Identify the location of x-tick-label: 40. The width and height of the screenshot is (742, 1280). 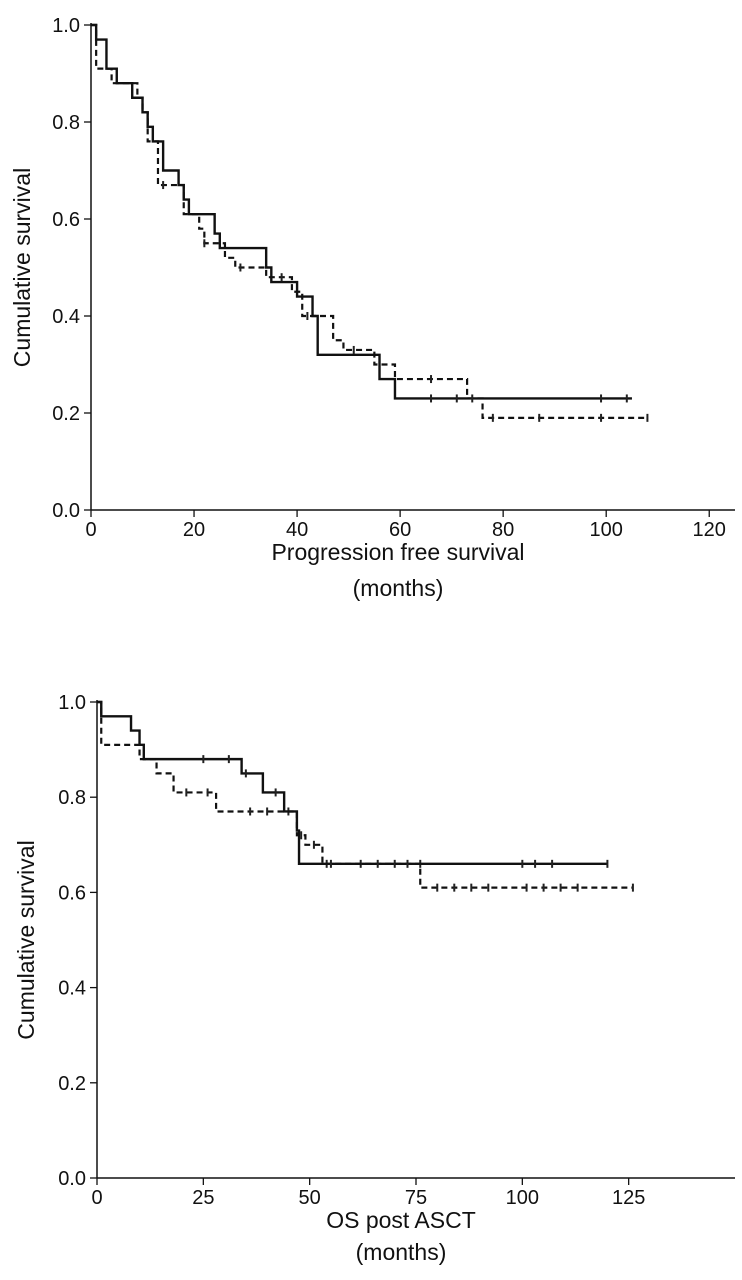
(297, 530).